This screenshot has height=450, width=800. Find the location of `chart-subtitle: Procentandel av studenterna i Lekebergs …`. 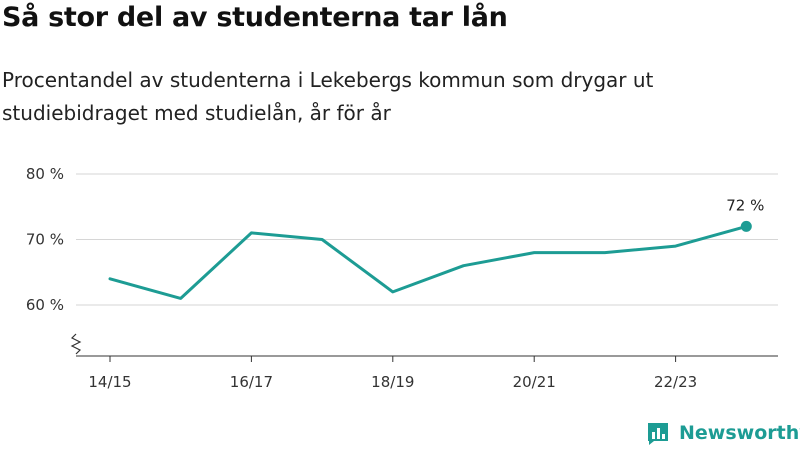

chart-subtitle: Procentandel av studenterna i Lekebergs … is located at coordinates (328, 96).